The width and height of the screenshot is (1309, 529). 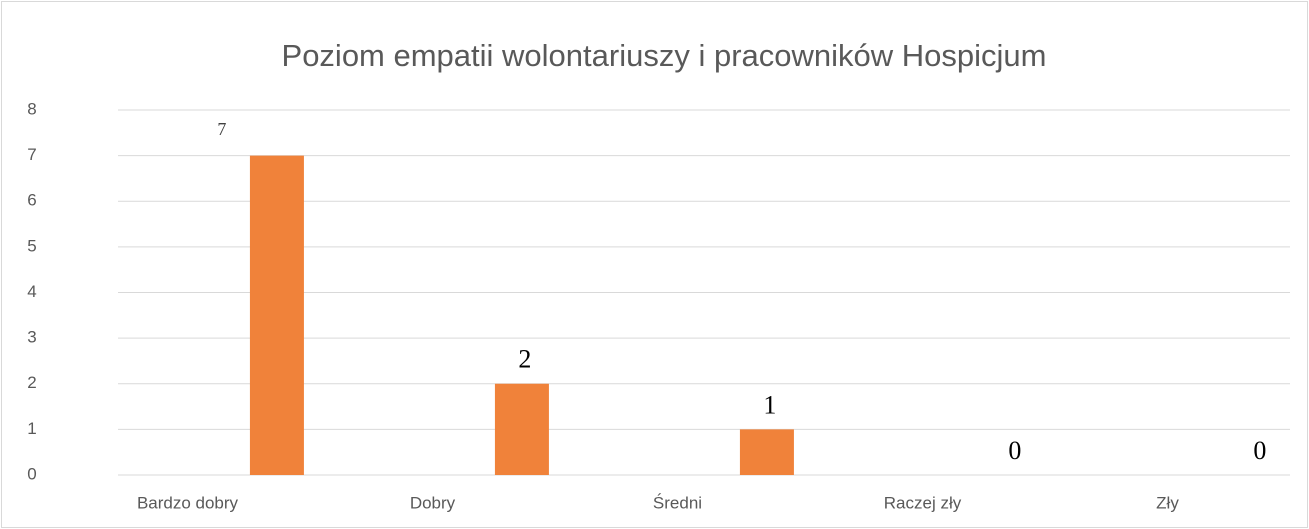 What do you see at coordinates (1167, 502) in the screenshot?
I see `x-tick-label: Zły` at bounding box center [1167, 502].